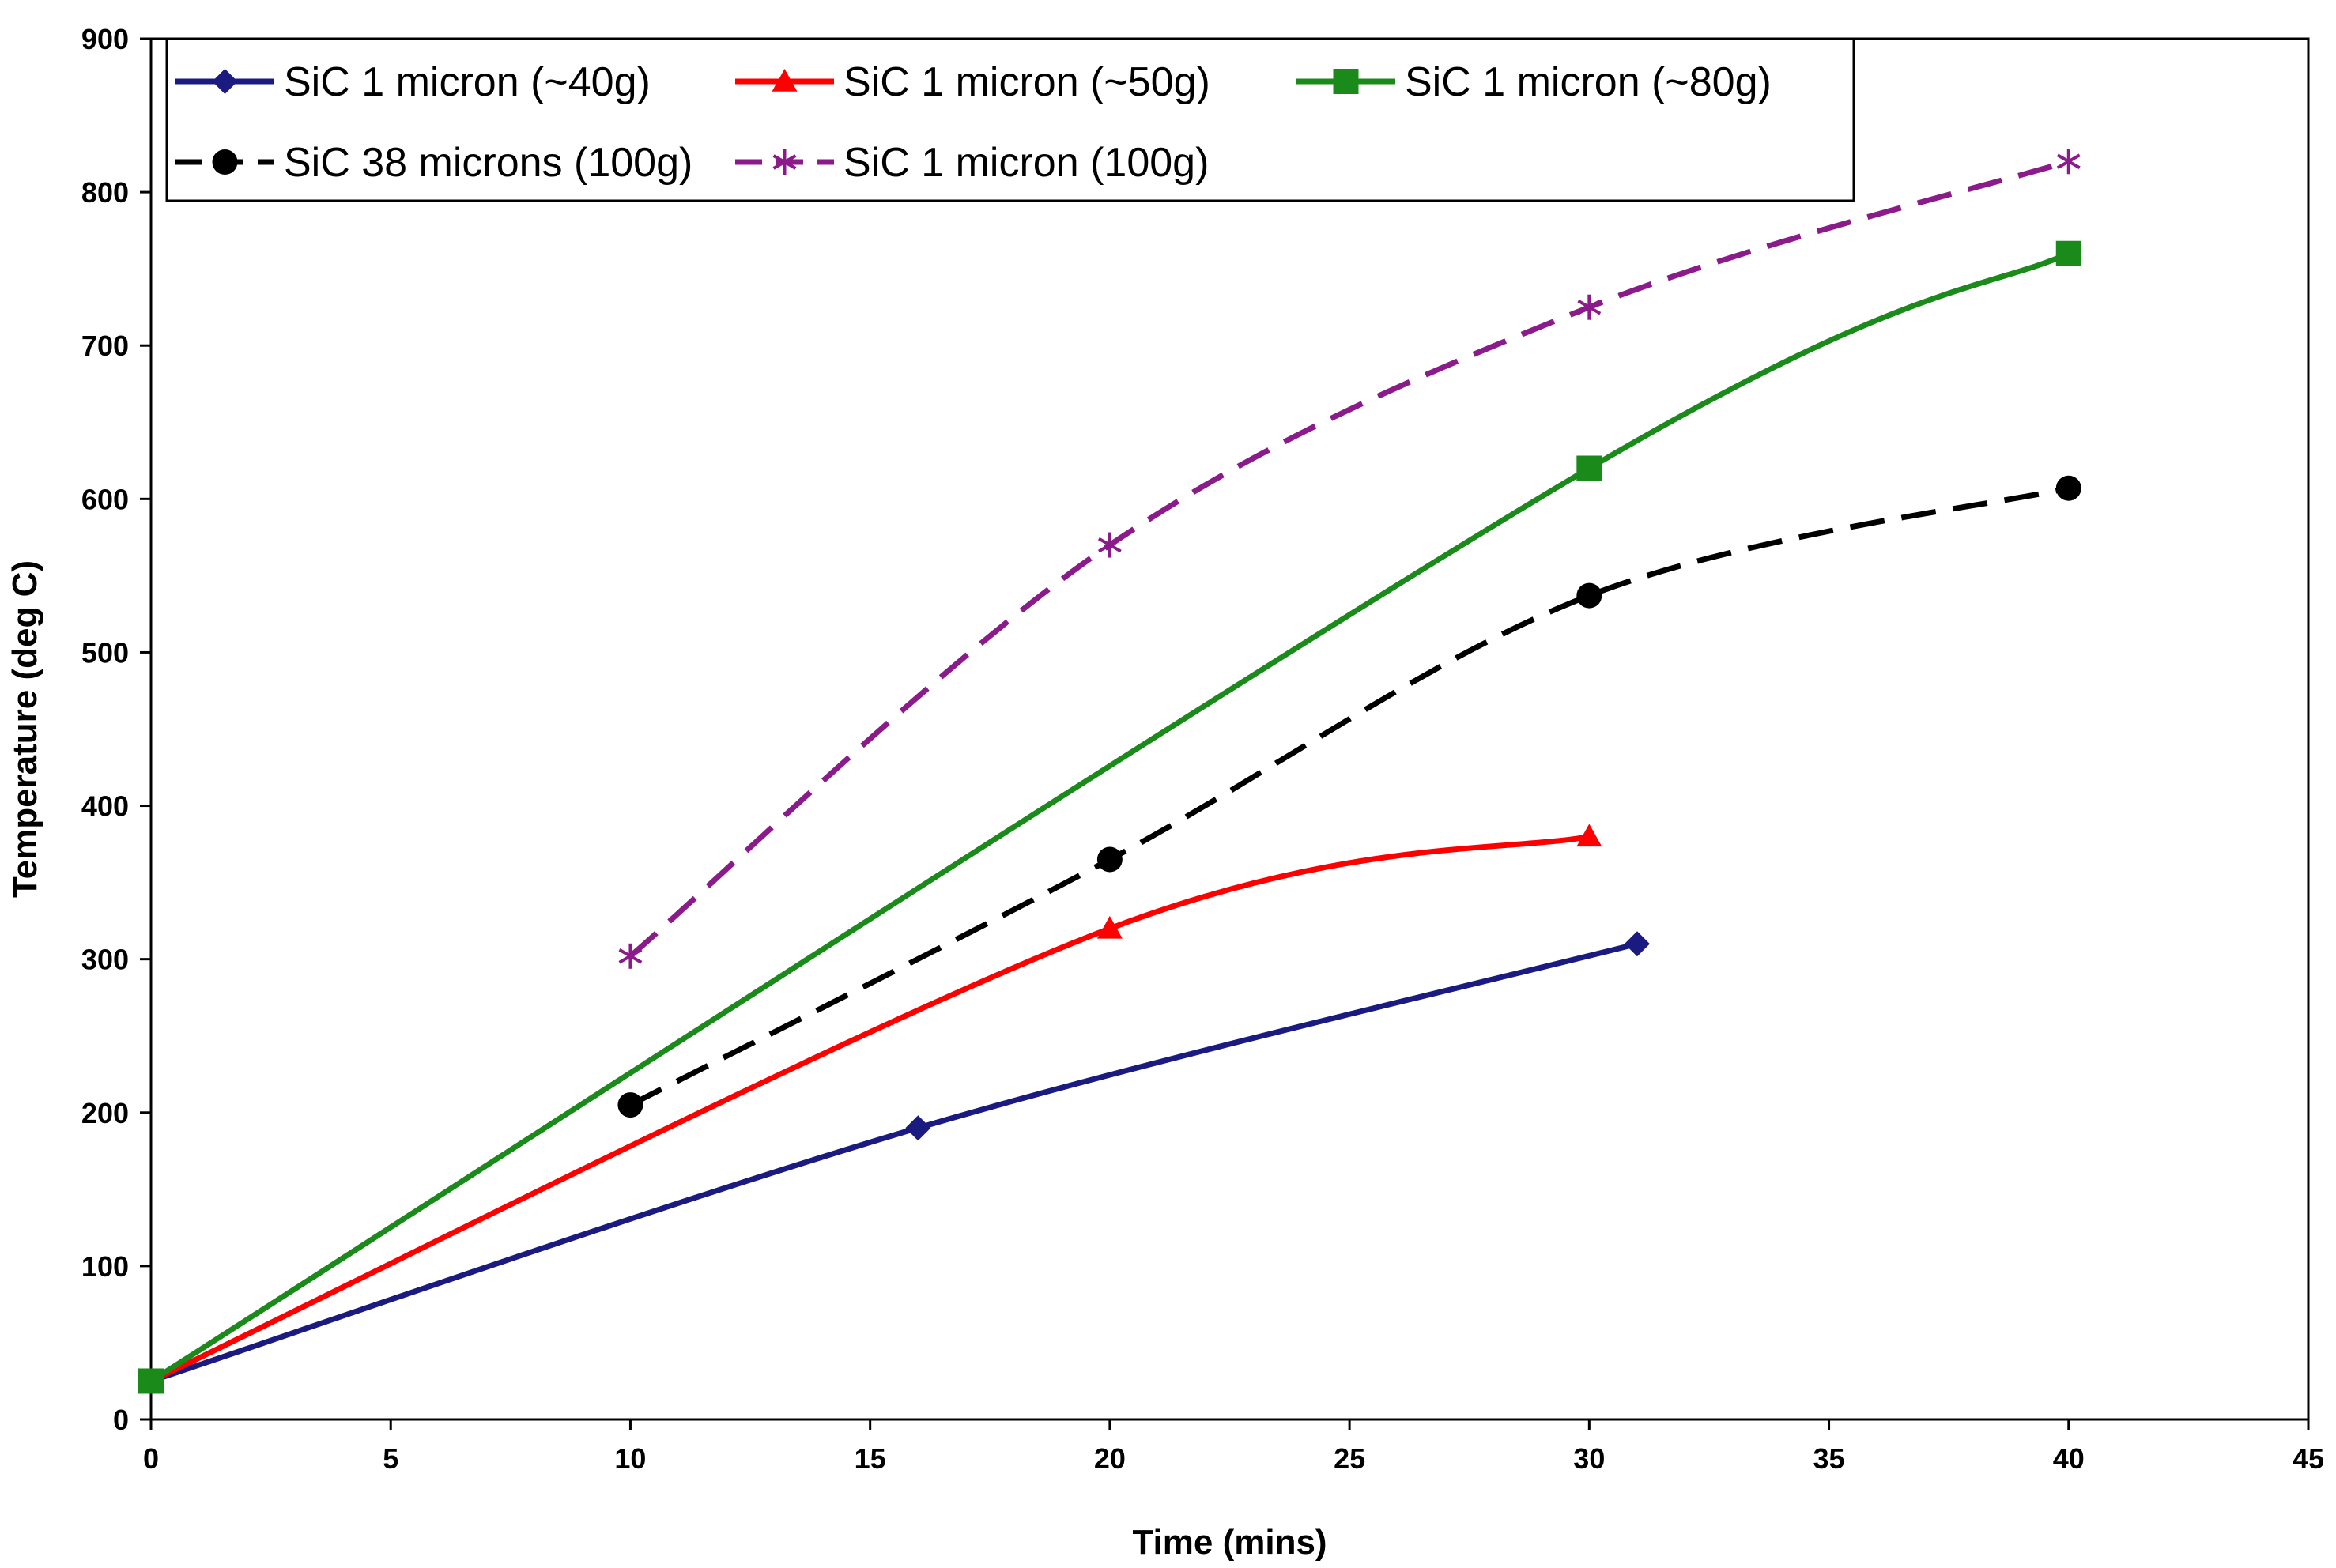 The height and width of the screenshot is (1568, 2336). I want to click on legend-label: SiC 38 microns (100g), so click(488, 163).